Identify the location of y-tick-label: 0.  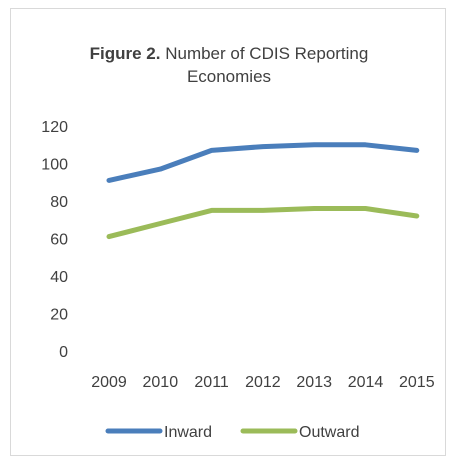
(63, 352).